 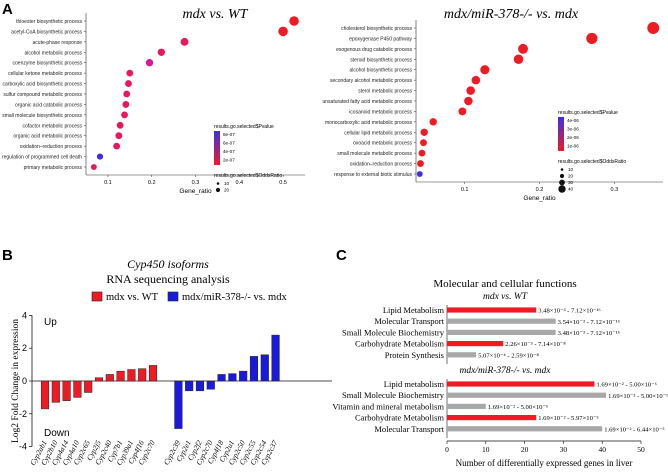 What do you see at coordinates (505, 371) in the screenshot?
I see `group-subtitle-1: mdx/miR-378-/- vs. mdx` at bounding box center [505, 371].